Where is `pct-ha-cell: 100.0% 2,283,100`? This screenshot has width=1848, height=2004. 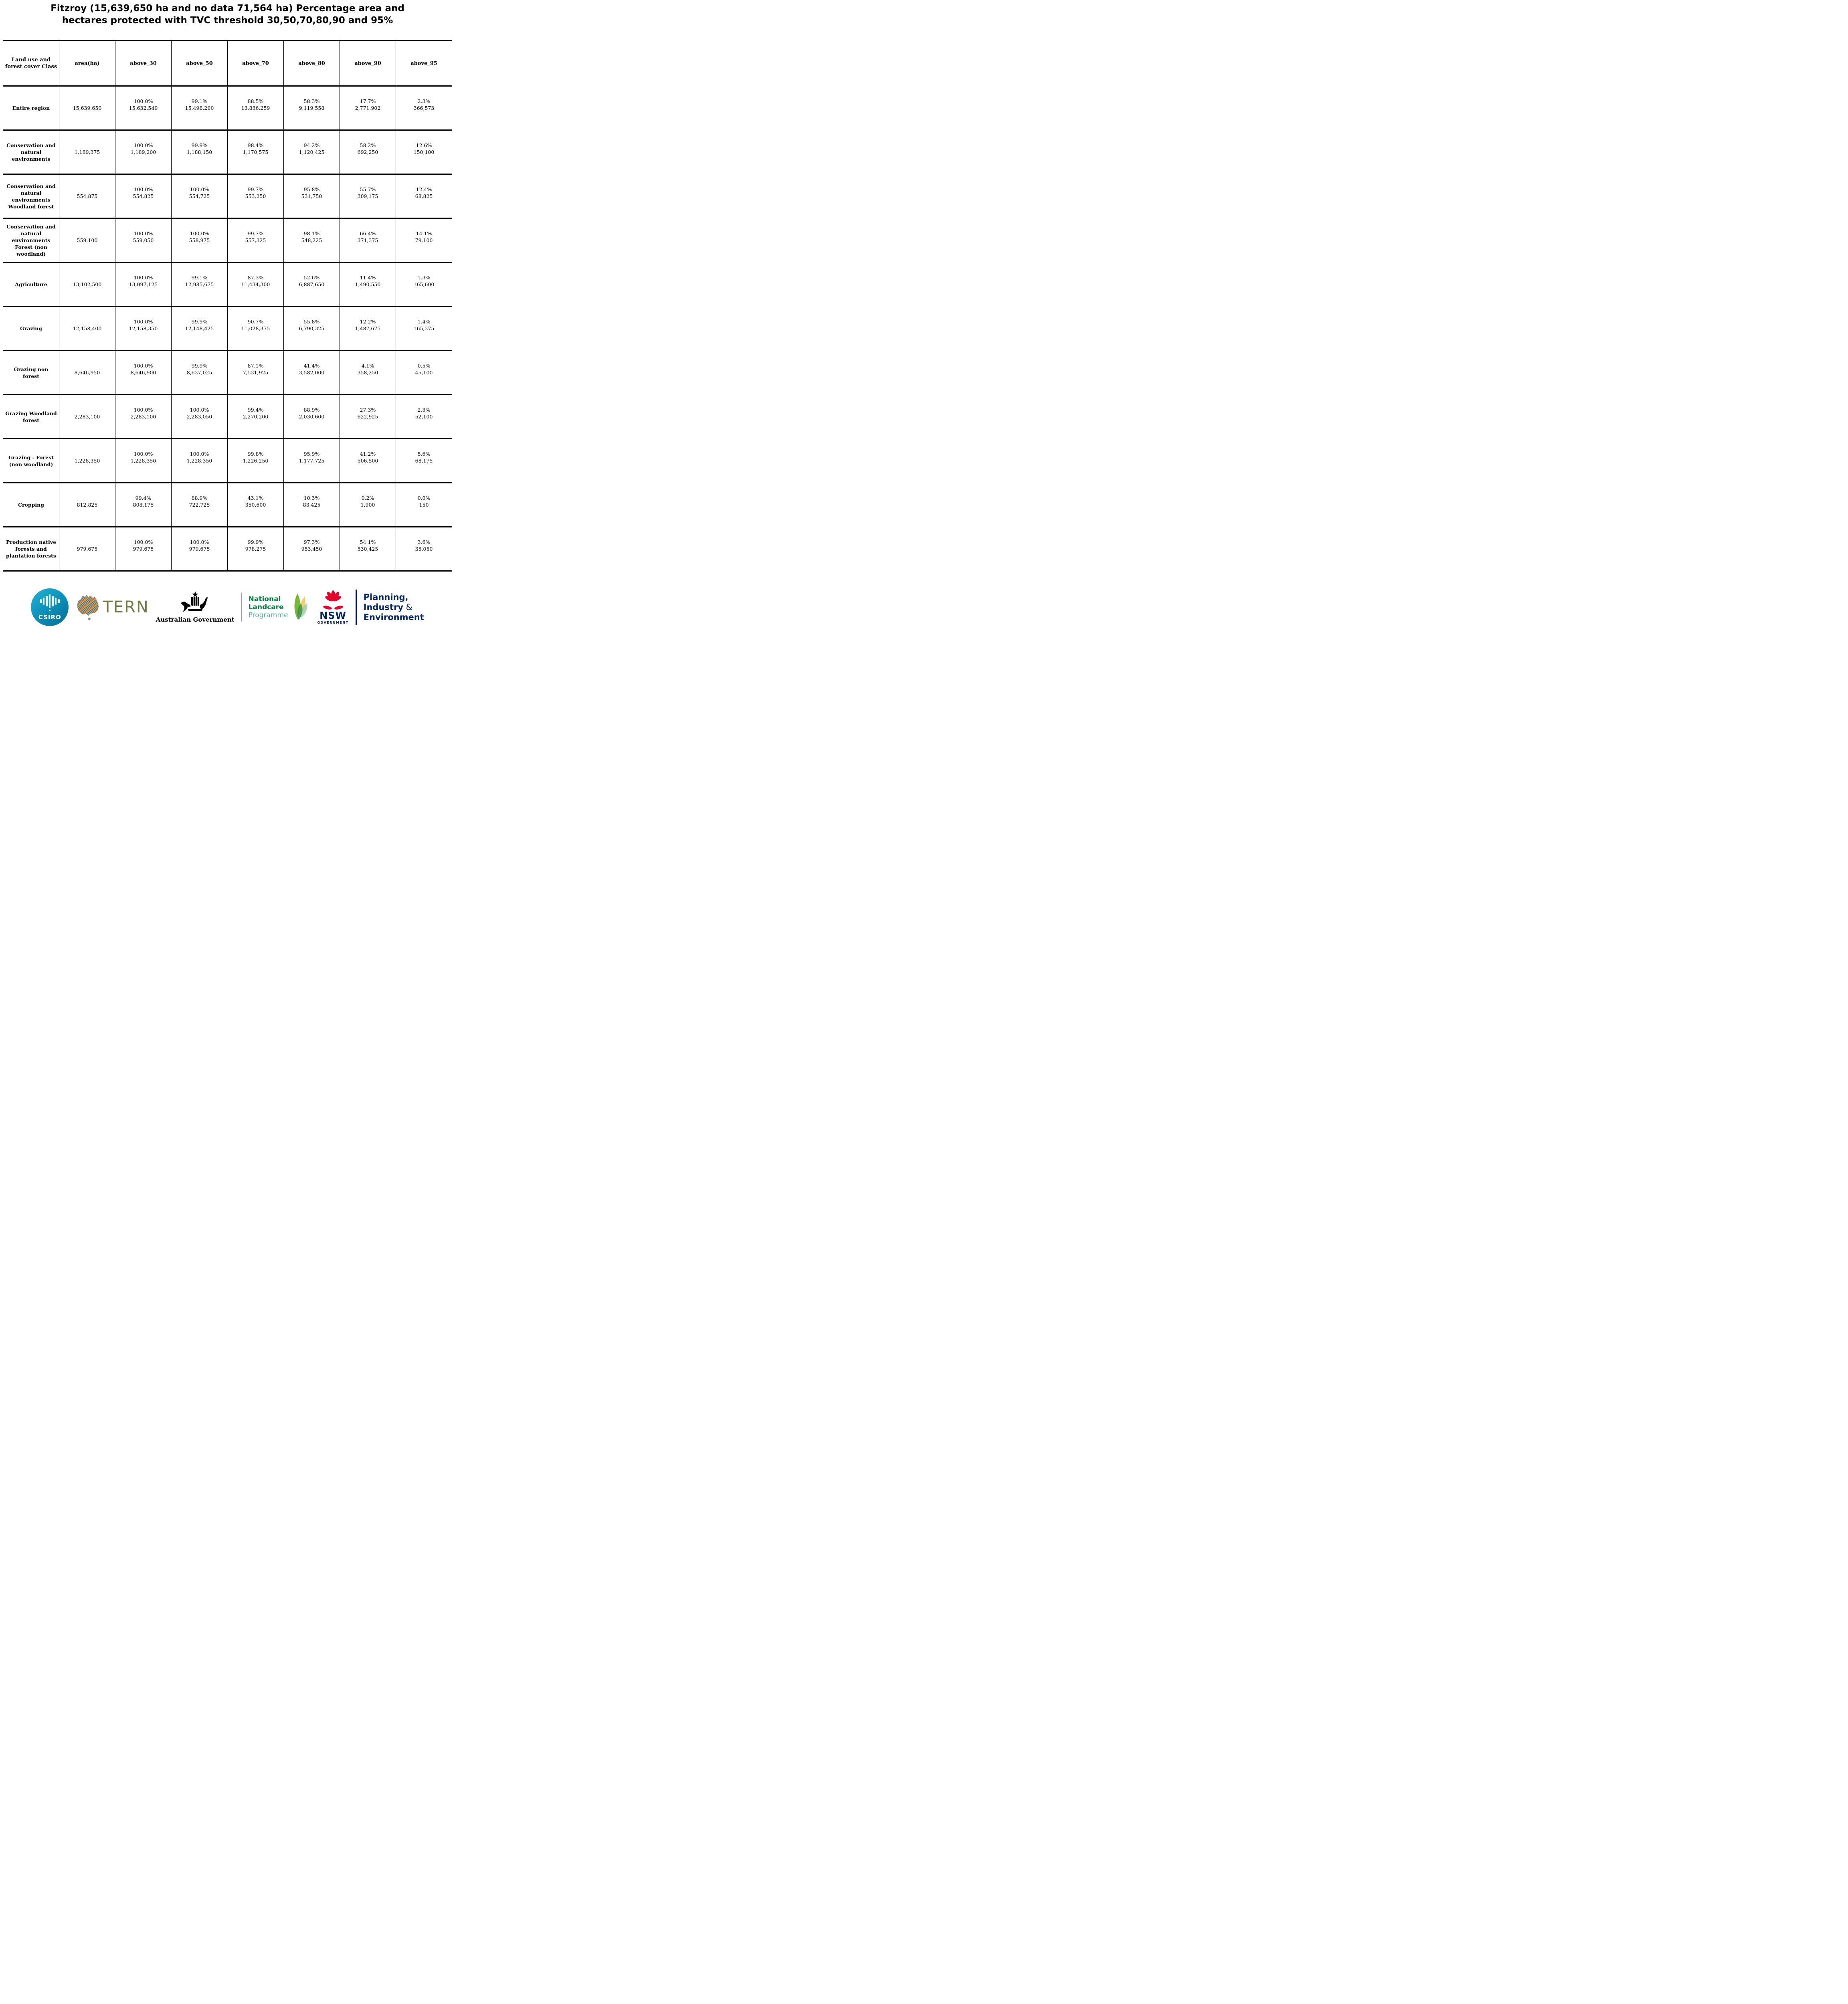 pct-ha-cell: 100.0% 2,283,100 is located at coordinates (143, 417).